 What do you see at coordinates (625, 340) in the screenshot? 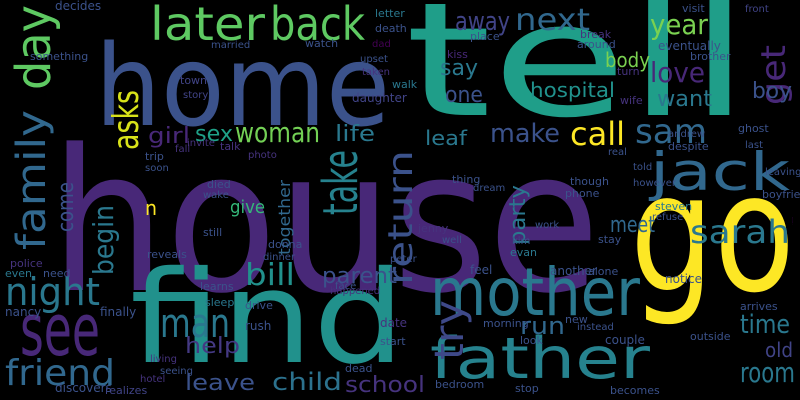
I see `word: couple` at bounding box center [625, 340].